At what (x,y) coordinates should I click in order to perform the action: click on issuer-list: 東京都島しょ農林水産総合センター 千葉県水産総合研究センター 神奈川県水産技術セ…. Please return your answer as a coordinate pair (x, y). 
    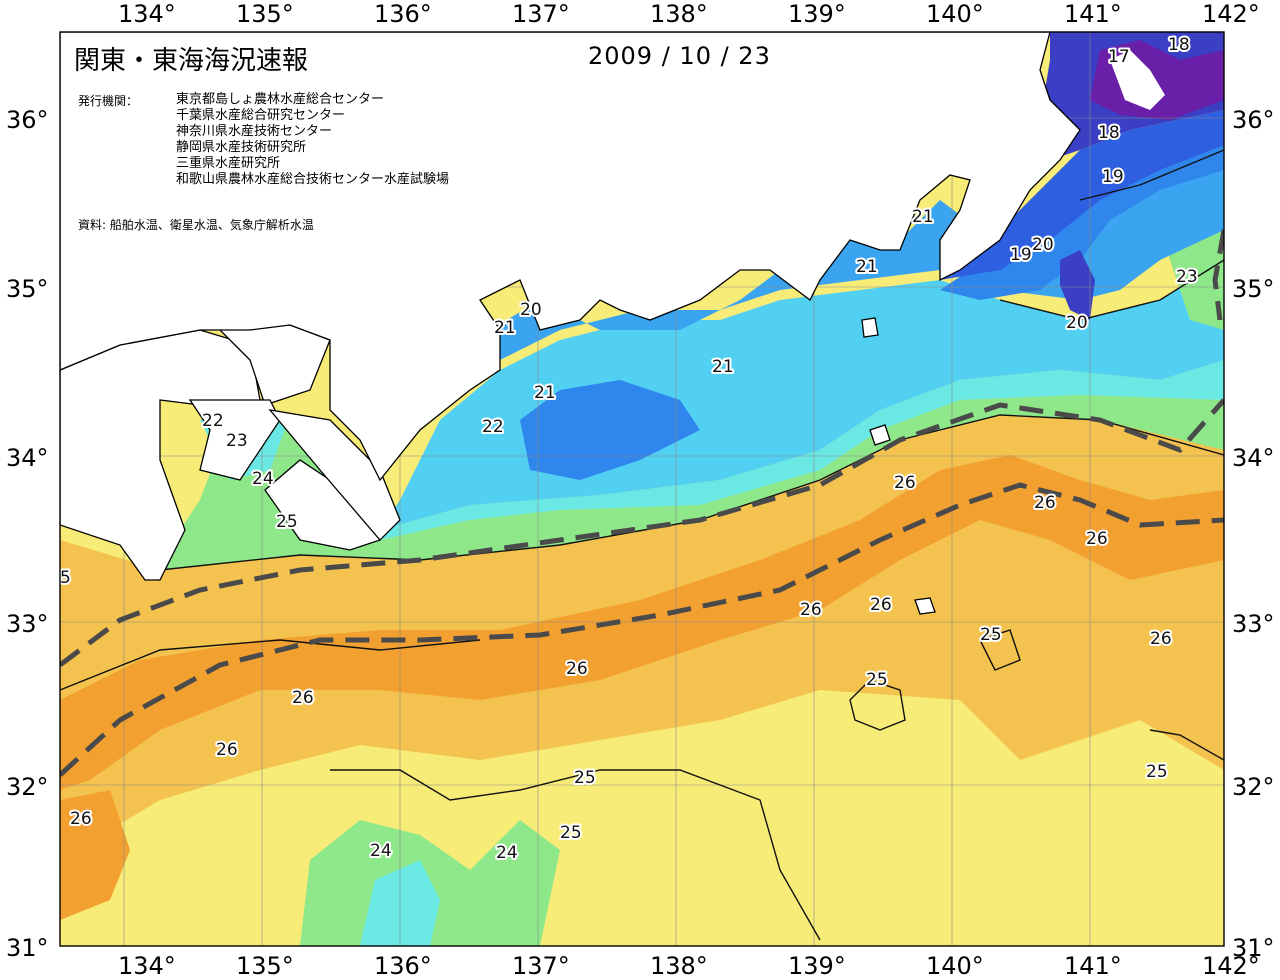
    Looking at the image, I should click on (312, 140).